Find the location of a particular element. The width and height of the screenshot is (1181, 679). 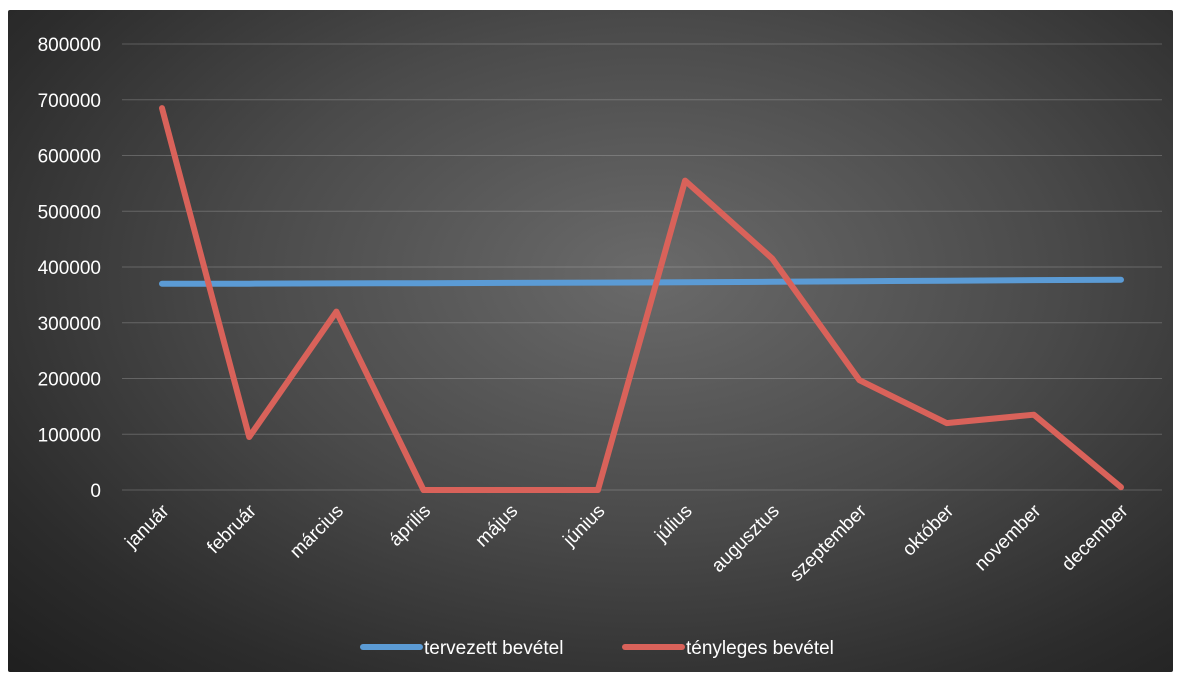

x-tick-label: december is located at coordinates (1095, 537).